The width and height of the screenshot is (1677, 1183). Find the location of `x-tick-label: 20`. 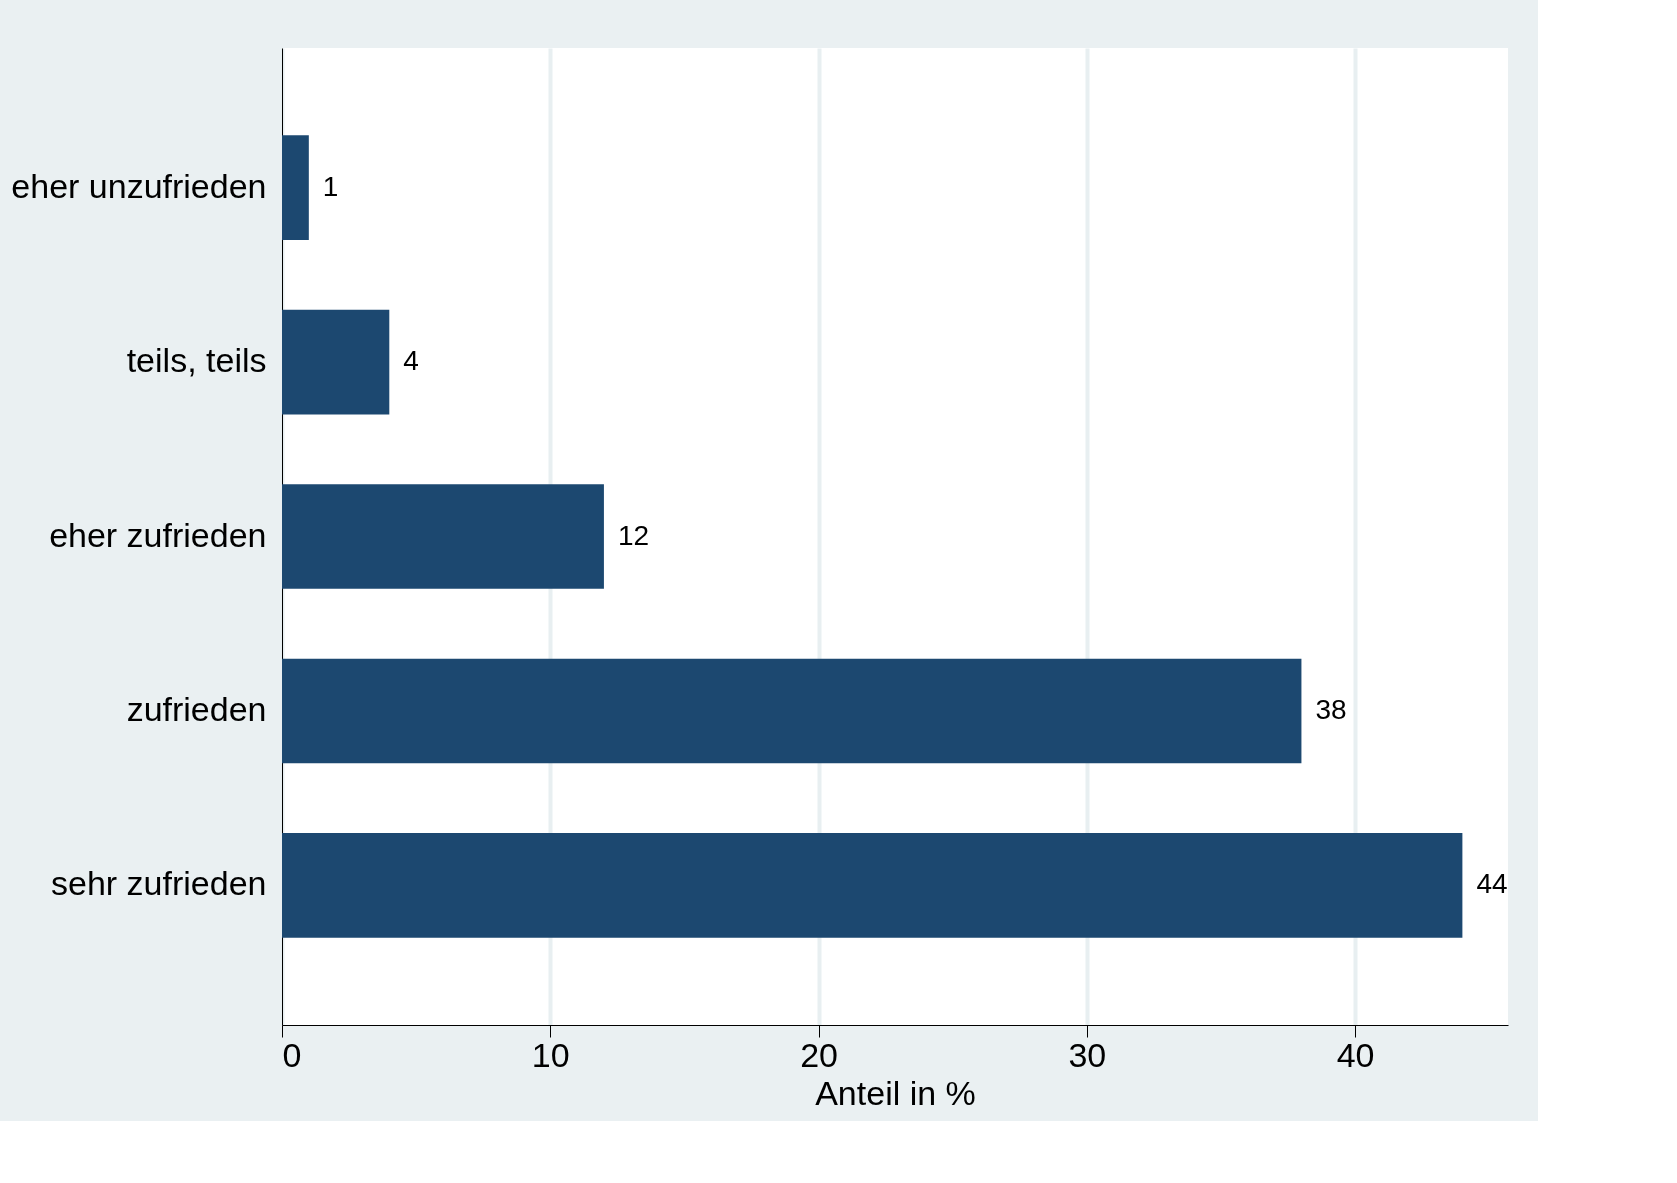

x-tick-label: 20 is located at coordinates (819, 1054).